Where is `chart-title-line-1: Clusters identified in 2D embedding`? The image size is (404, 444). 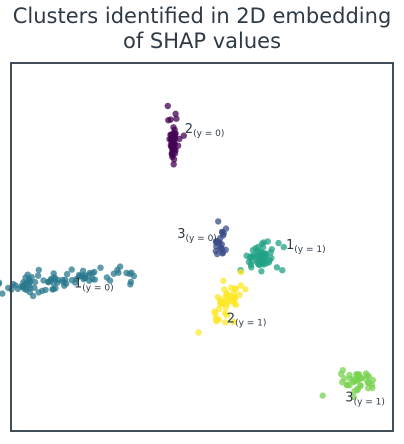 chart-title-line-1: Clusters identified in 2D embedding is located at coordinates (202, 16).